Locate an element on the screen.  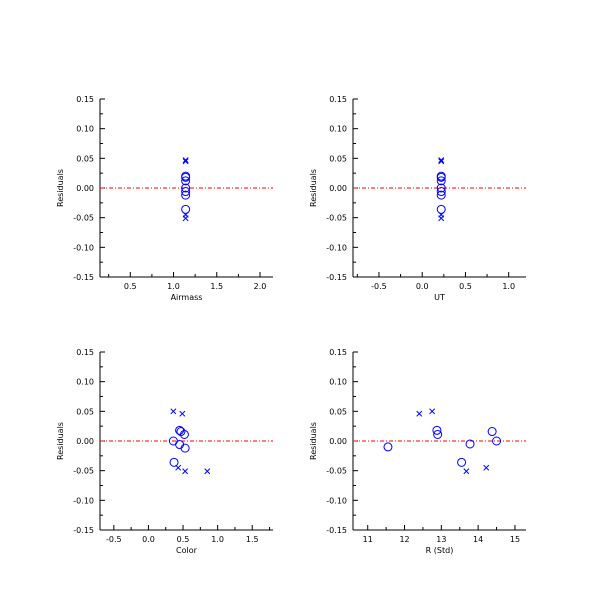
x-tick-label: 2.0 is located at coordinates (260, 286).